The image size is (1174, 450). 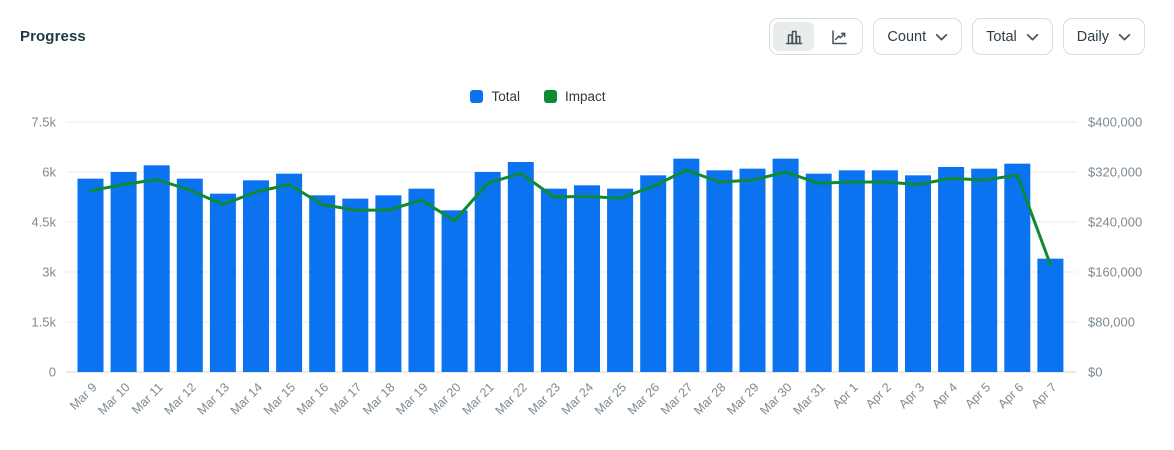 I want to click on x-axis-label: Mar 31, so click(x=808, y=398).